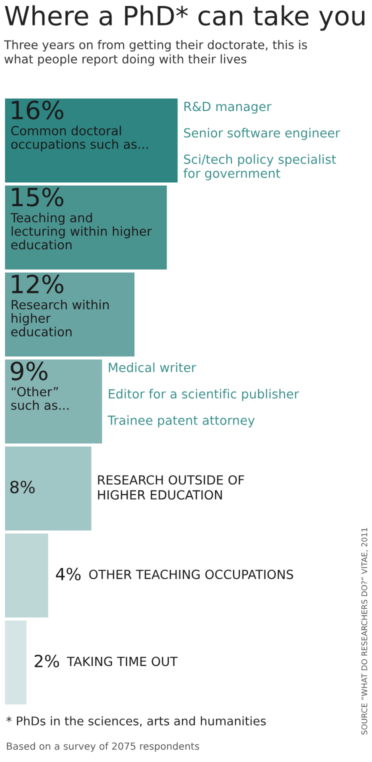  Describe the element at coordinates (136, 721) in the screenshot. I see `text: * PhDs in the sciences, arts and humanities` at that location.